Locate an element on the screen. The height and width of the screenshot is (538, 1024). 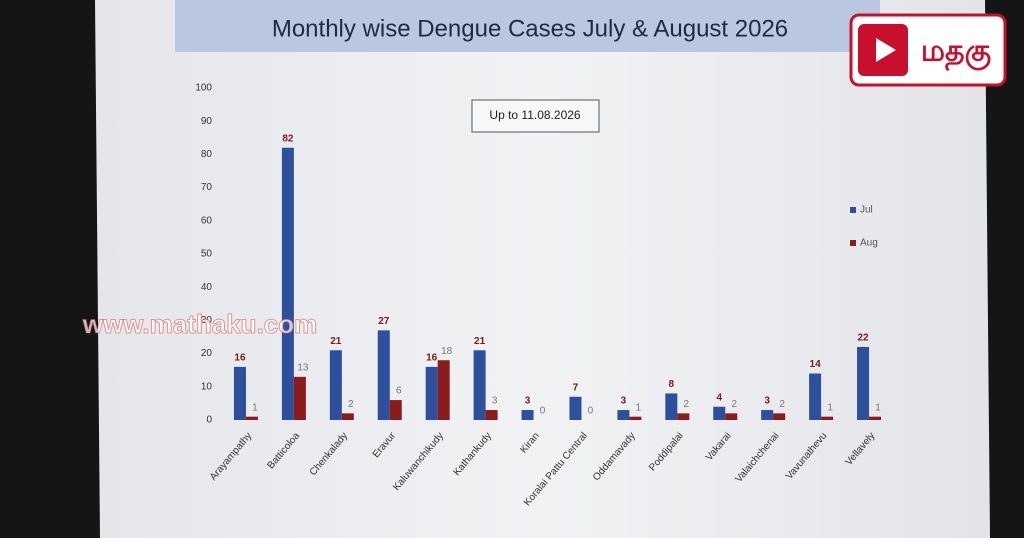
watermark: www.mathaku.com is located at coordinates (200, 324).